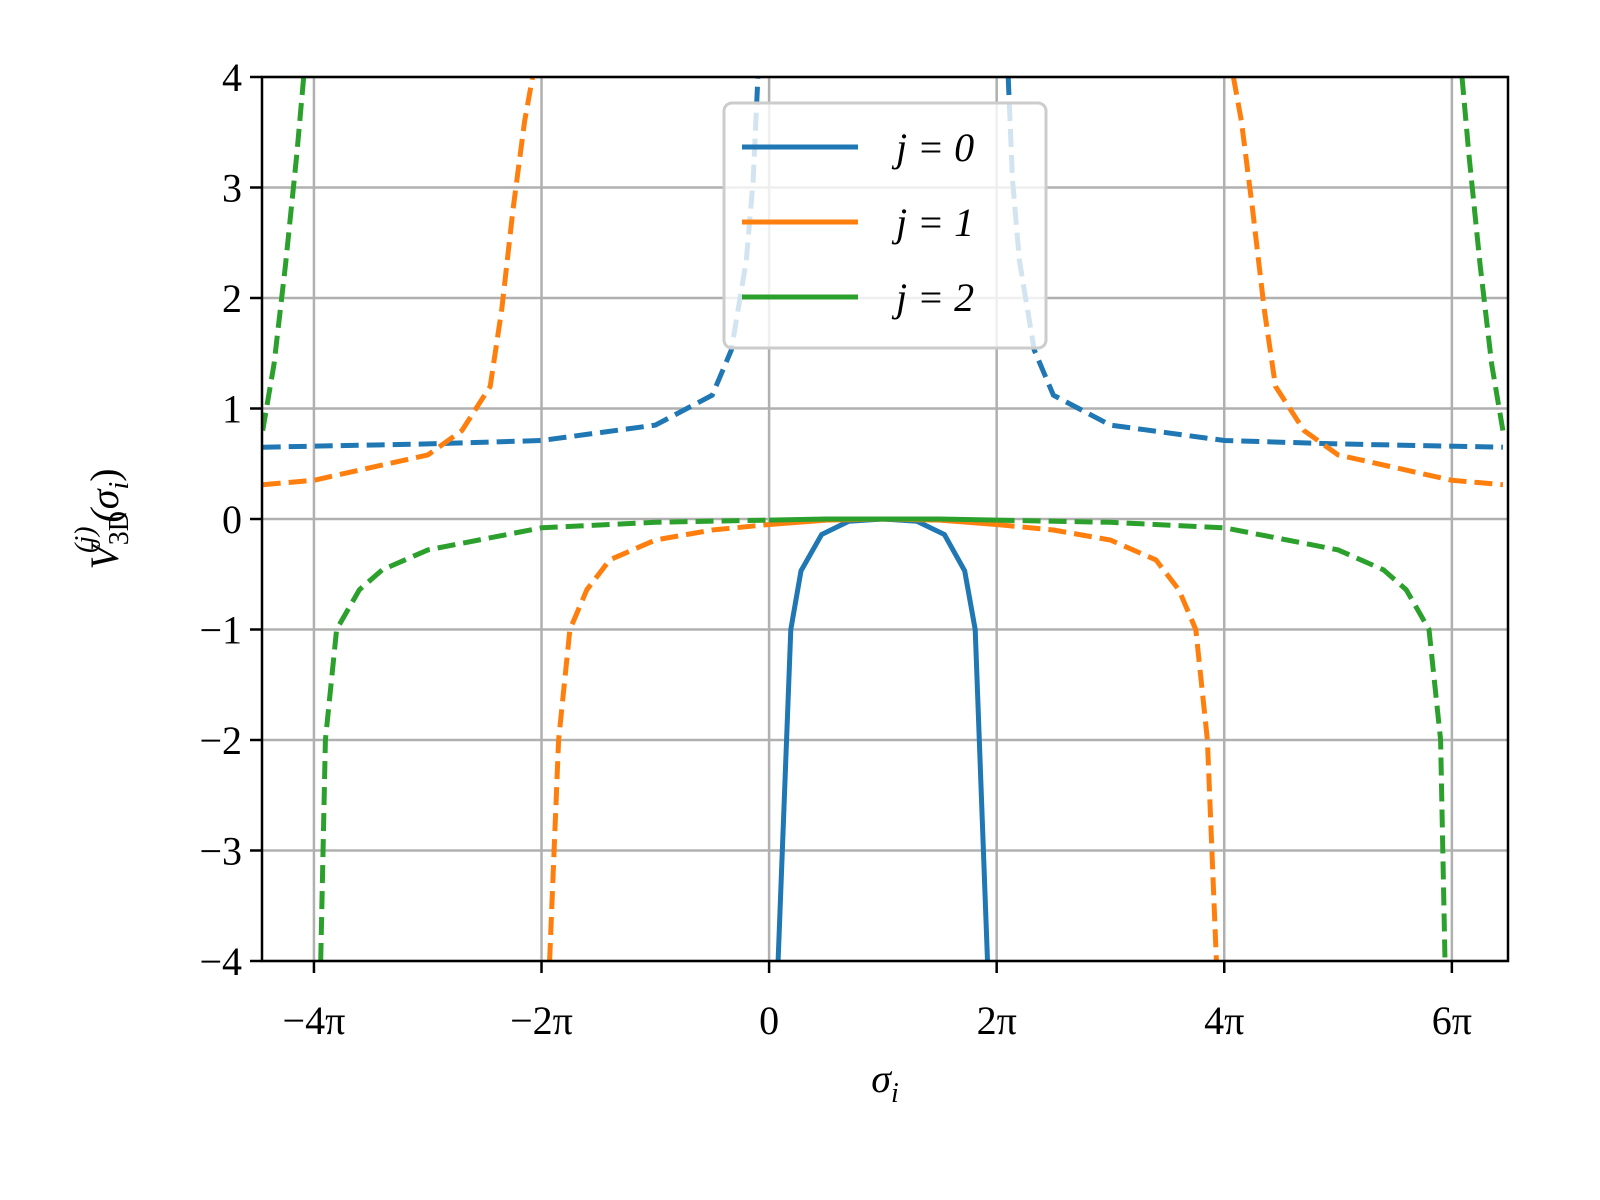  Describe the element at coordinates (104, 505) in the screenshot. I see `y-label-argument-open: (σ` at that location.